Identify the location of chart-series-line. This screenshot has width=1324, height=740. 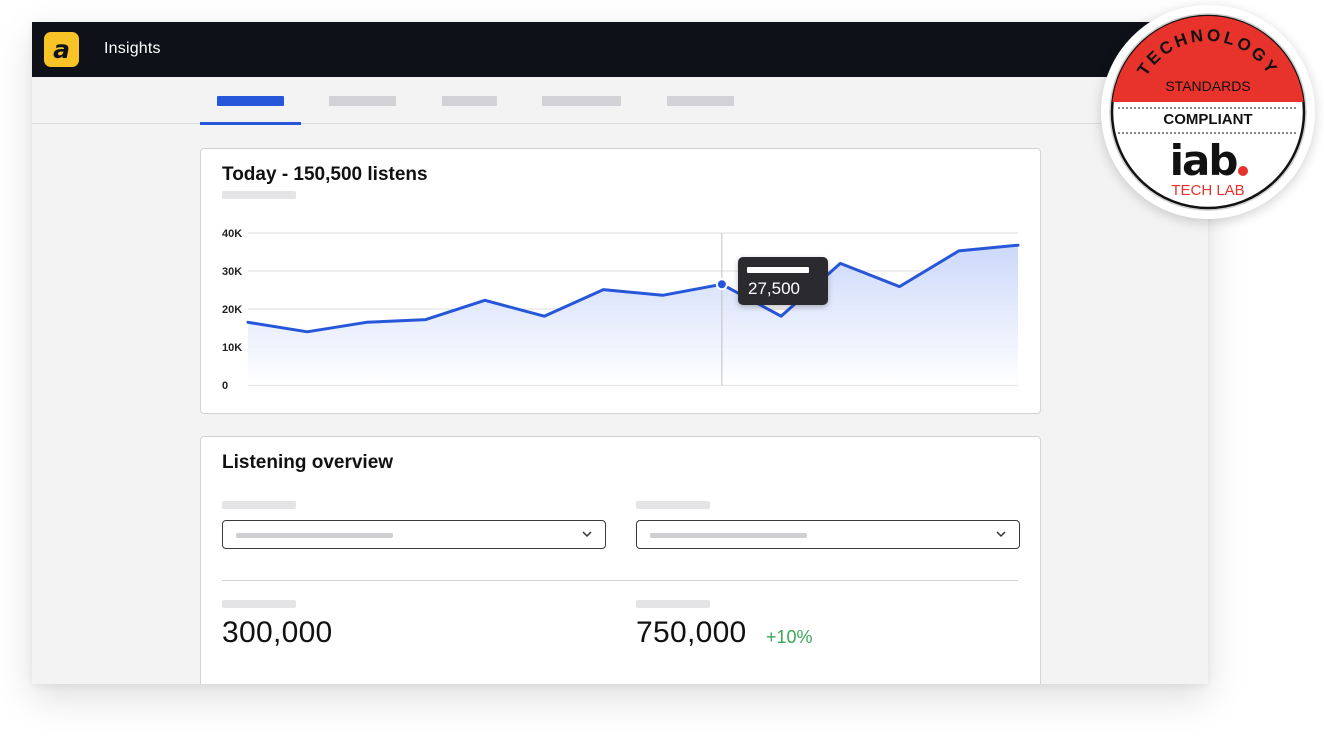
(633, 288).